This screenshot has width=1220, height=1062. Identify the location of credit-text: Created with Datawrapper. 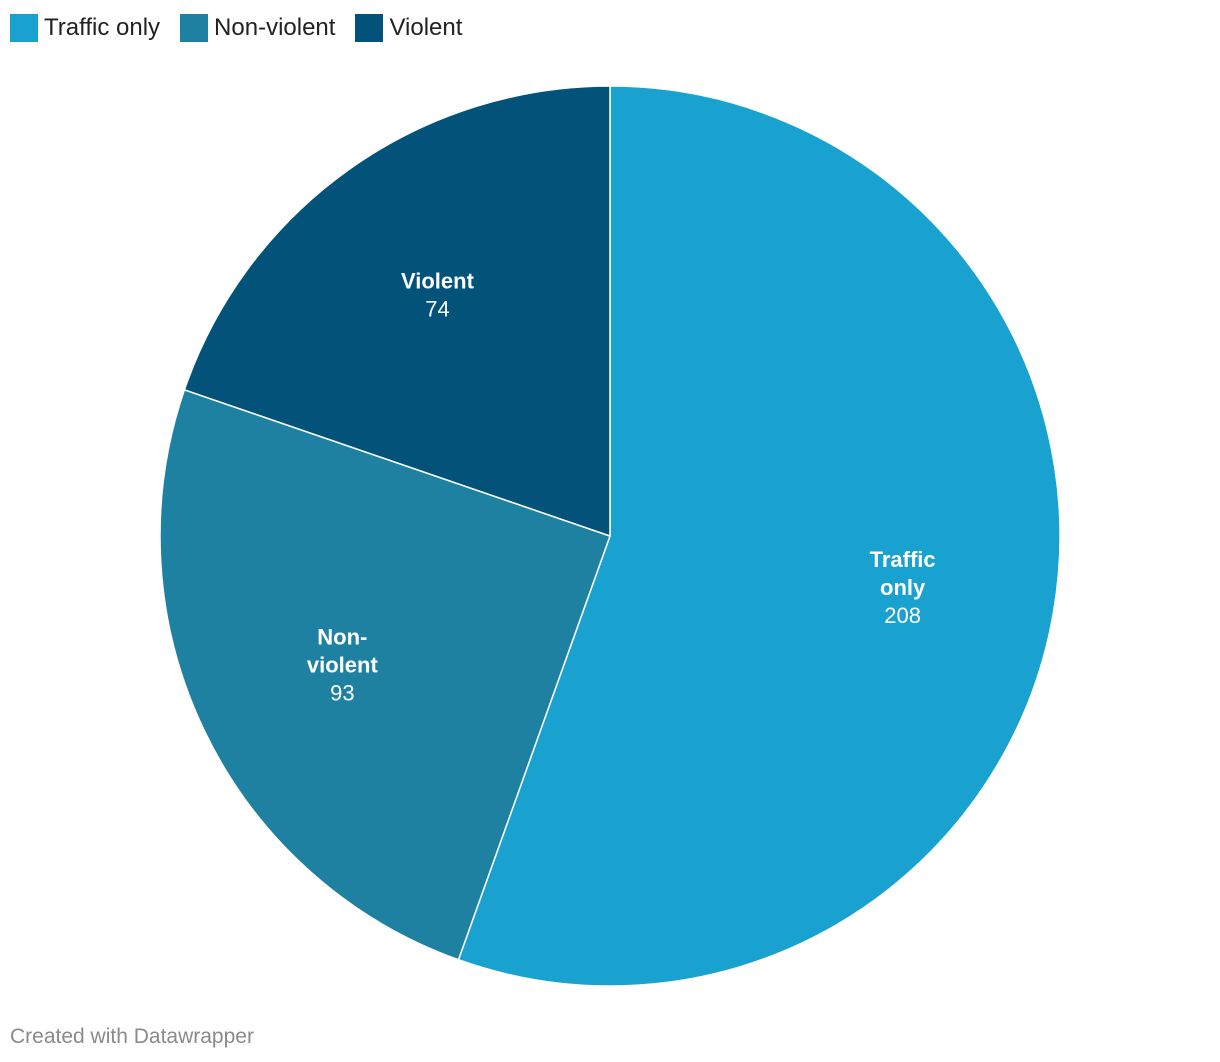
(132, 1036).